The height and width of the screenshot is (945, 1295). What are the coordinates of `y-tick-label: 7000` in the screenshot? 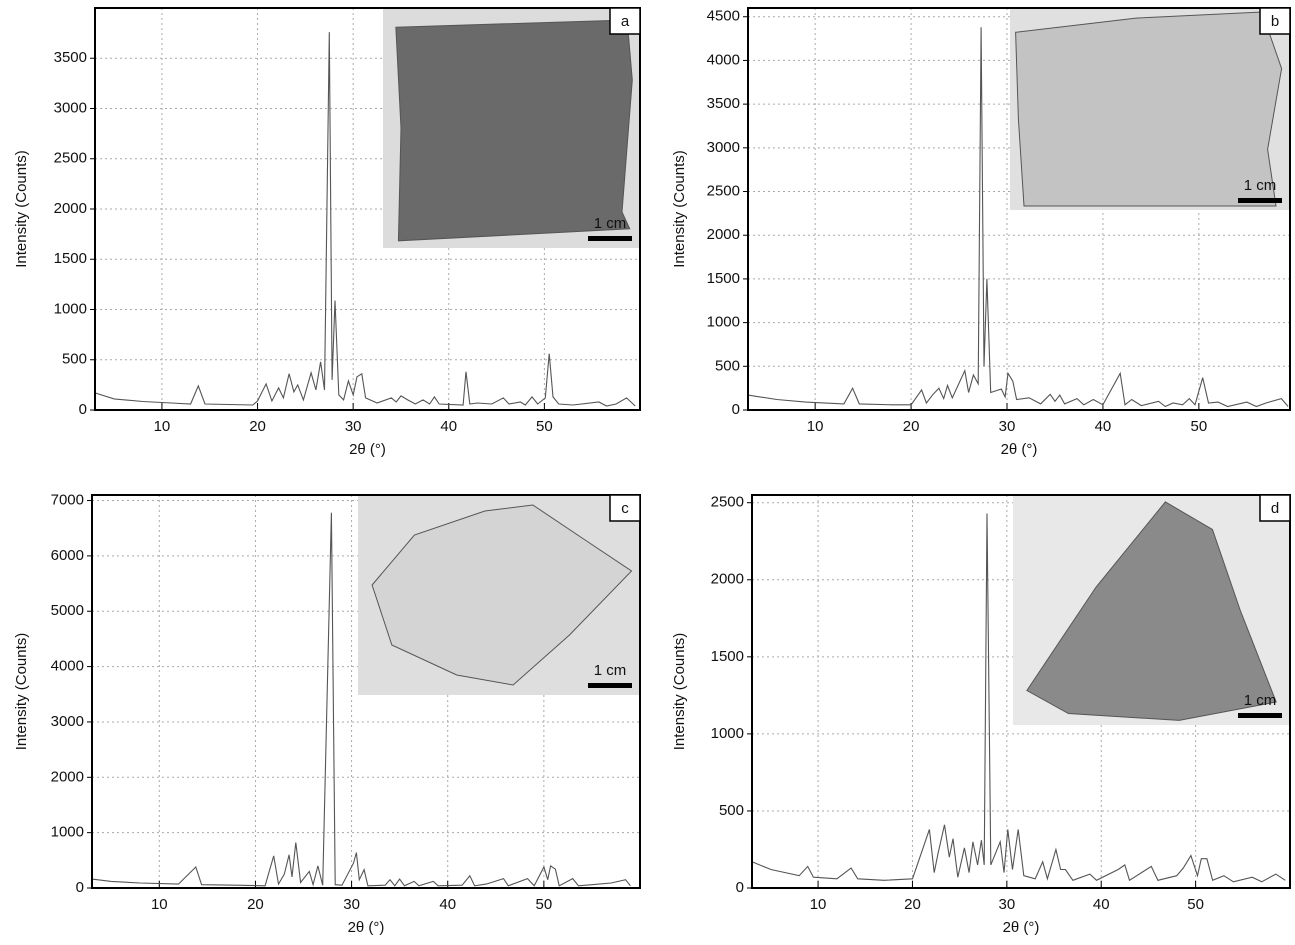 It's located at (67, 500).